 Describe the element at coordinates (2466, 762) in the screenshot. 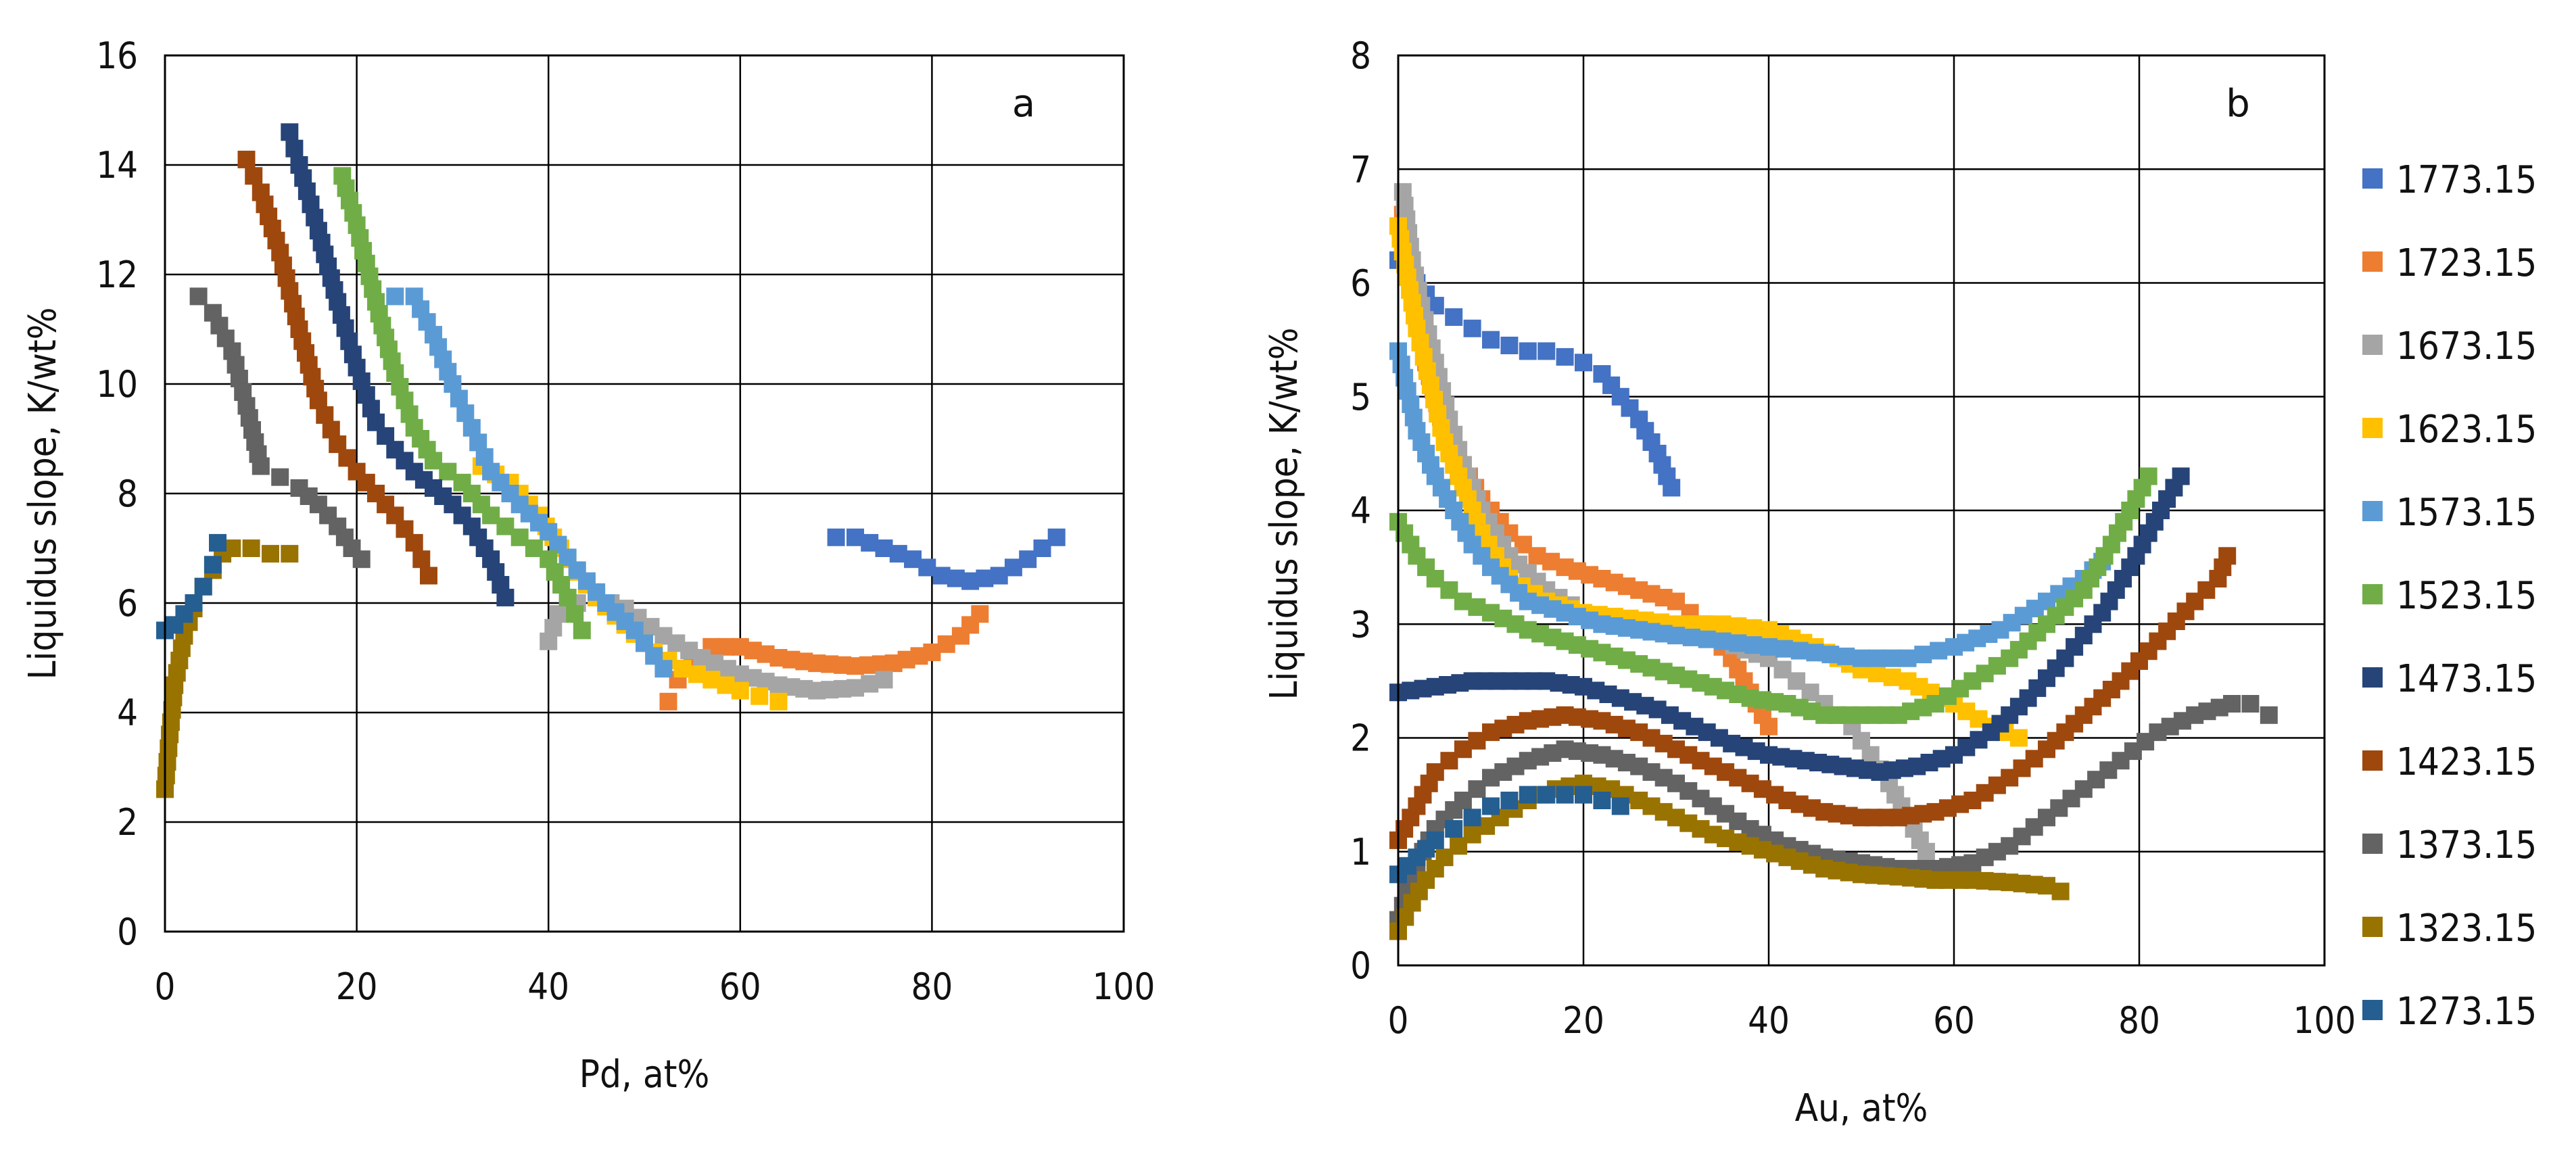

I see `legend-label: 1423.15` at that location.